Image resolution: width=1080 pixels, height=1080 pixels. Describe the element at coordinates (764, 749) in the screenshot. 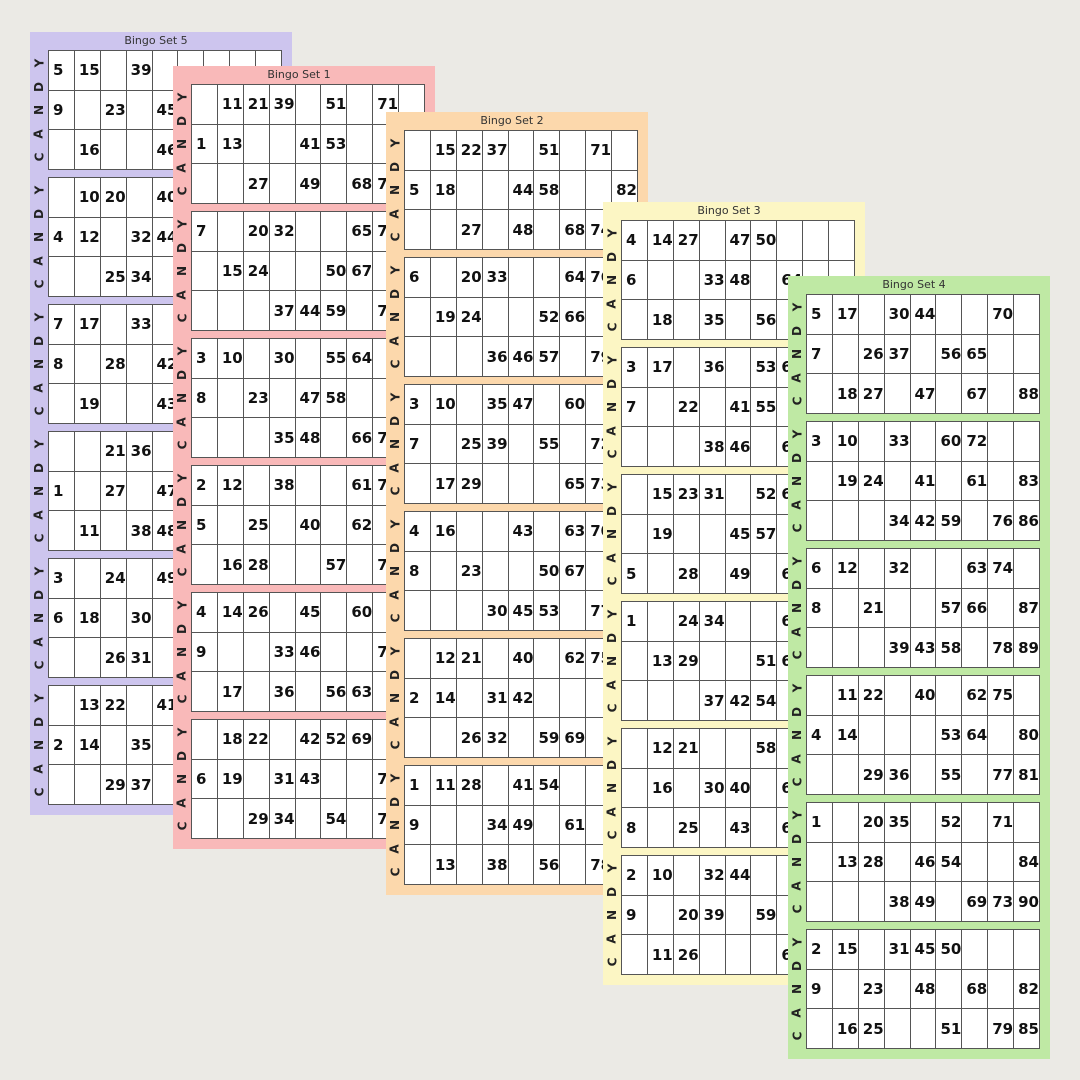

I see `number-cell: 58` at that location.